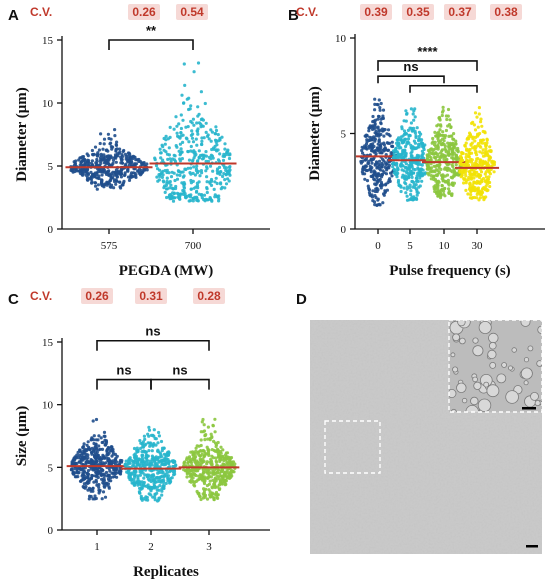 The width and height of the screenshot is (550, 588). Describe the element at coordinates (51, 468) in the screenshot. I see `y-tick-label: 5` at that location.